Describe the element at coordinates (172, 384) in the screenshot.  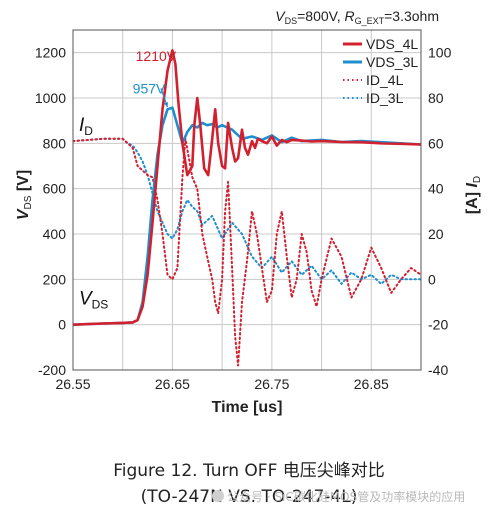
I see `x-tick-label: 26.65` at that location.